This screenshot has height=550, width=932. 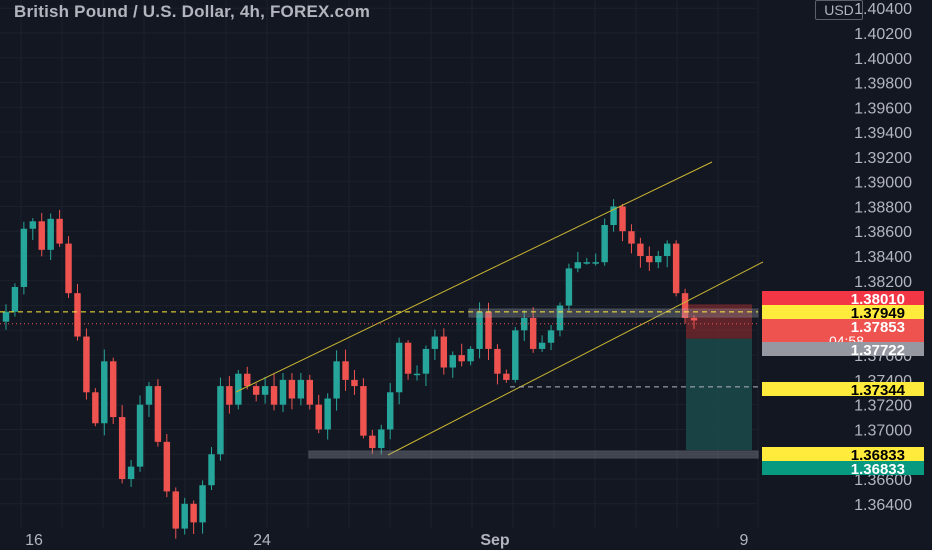 What do you see at coordinates (262, 540) in the screenshot?
I see `x-tick-label: 24` at bounding box center [262, 540].